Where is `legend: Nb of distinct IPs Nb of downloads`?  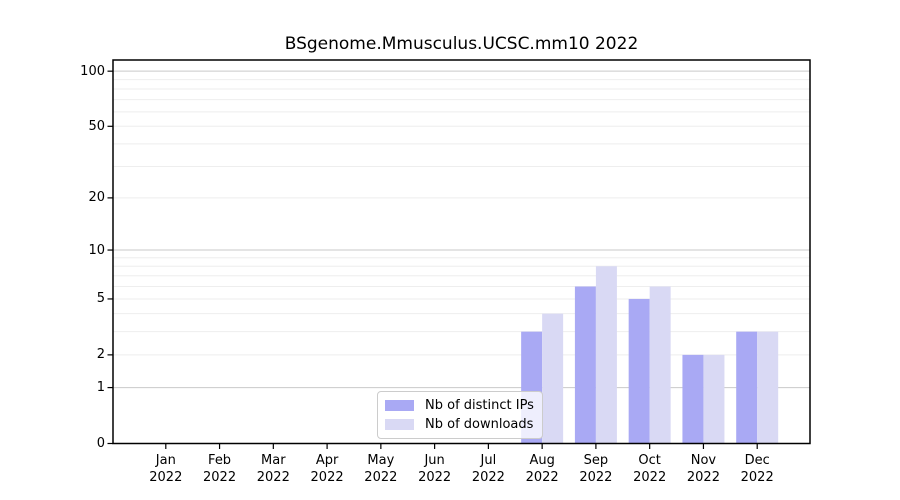
legend: Nb of distinct IPs Nb of downloads is located at coordinates (460, 415).